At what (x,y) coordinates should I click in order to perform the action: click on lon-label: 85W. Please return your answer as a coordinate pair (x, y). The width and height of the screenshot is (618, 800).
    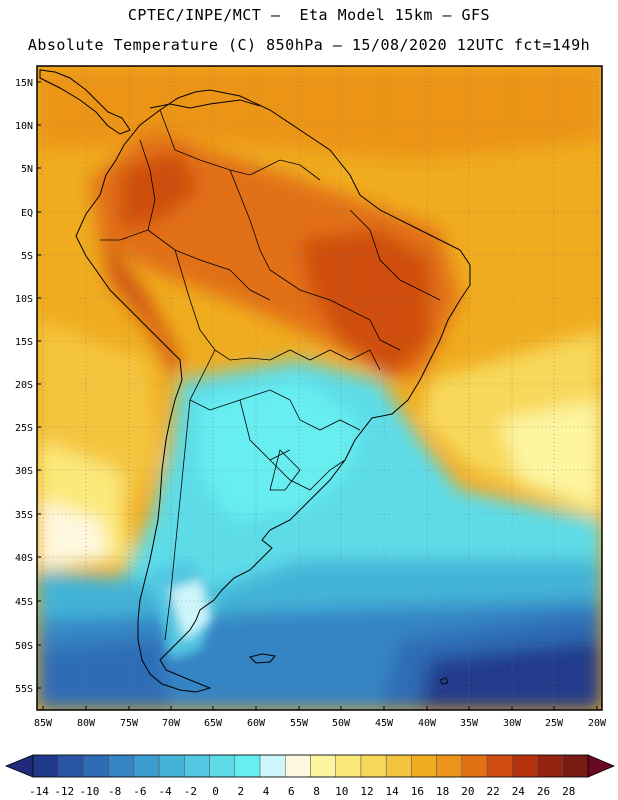
    Looking at the image, I should click on (43, 723).